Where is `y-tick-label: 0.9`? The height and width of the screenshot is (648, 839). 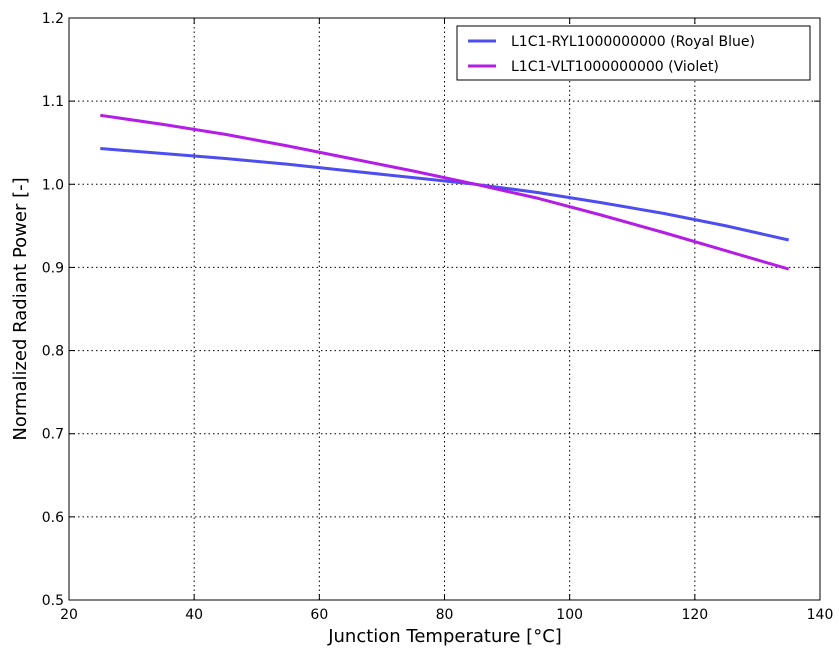
y-tick-label: 0.9 is located at coordinates (53, 268).